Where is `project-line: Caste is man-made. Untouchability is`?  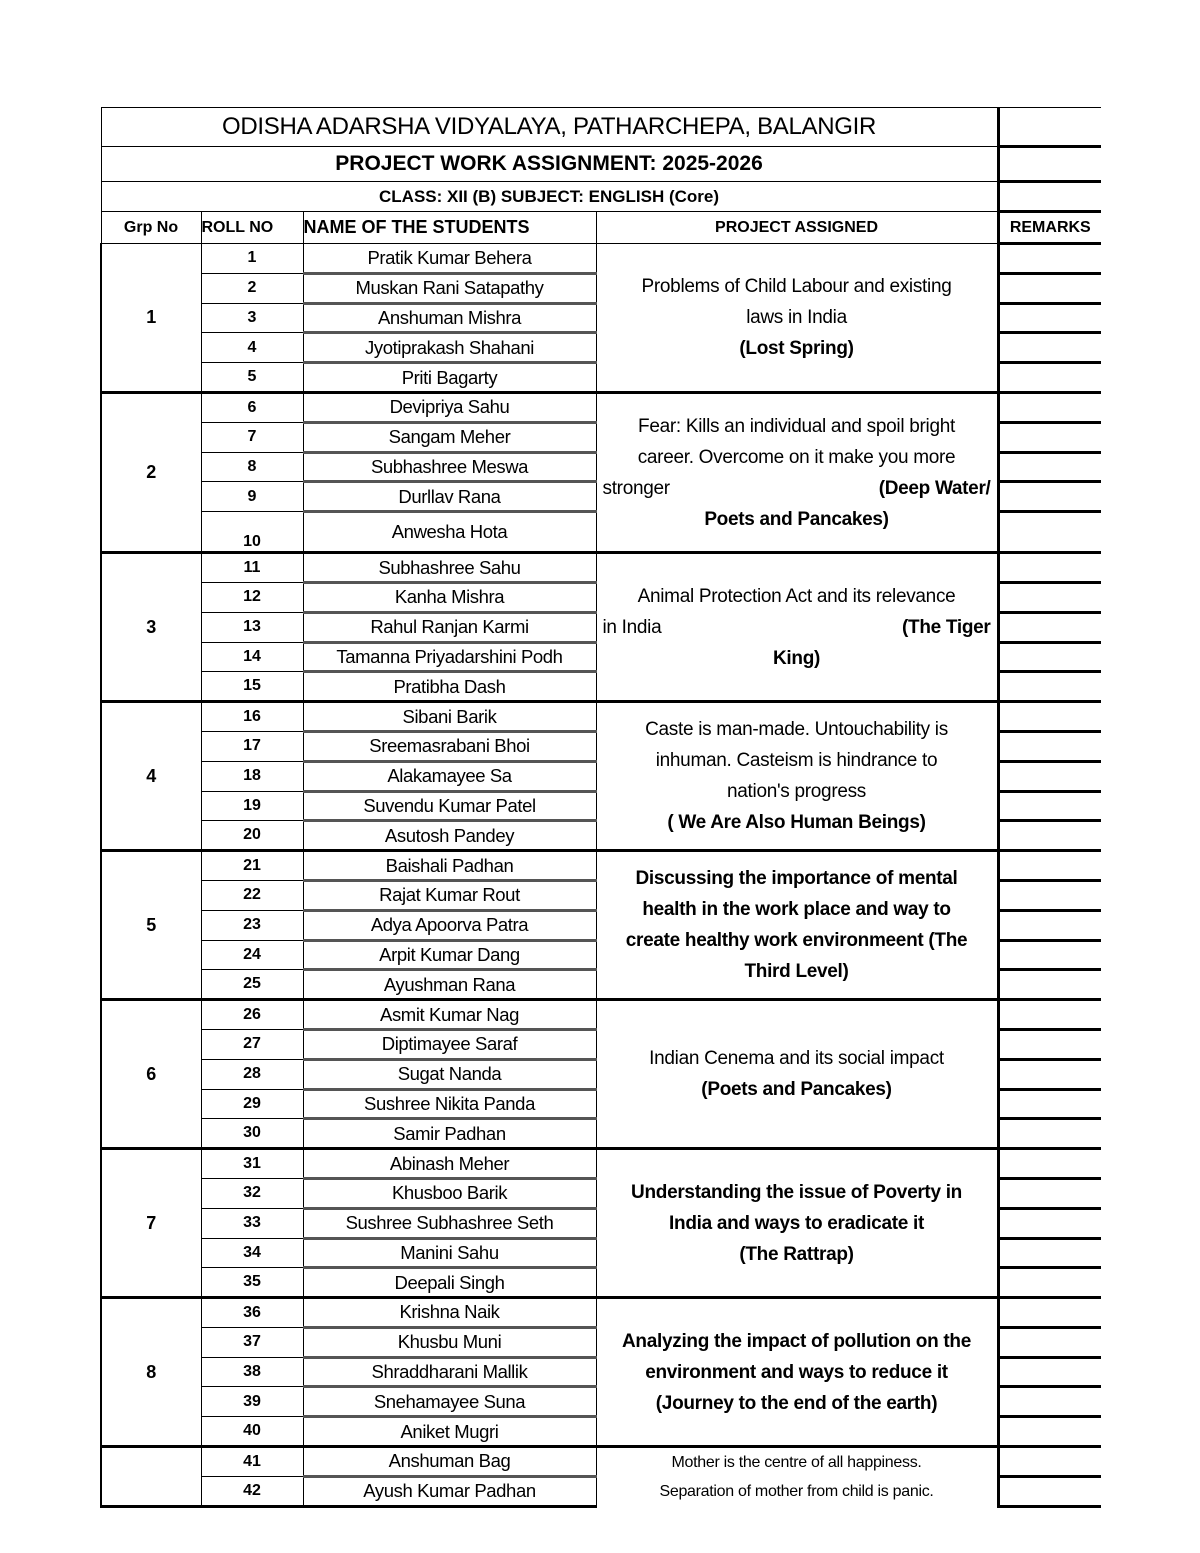 project-line: Caste is man-made. Untouchability is is located at coordinates (797, 729).